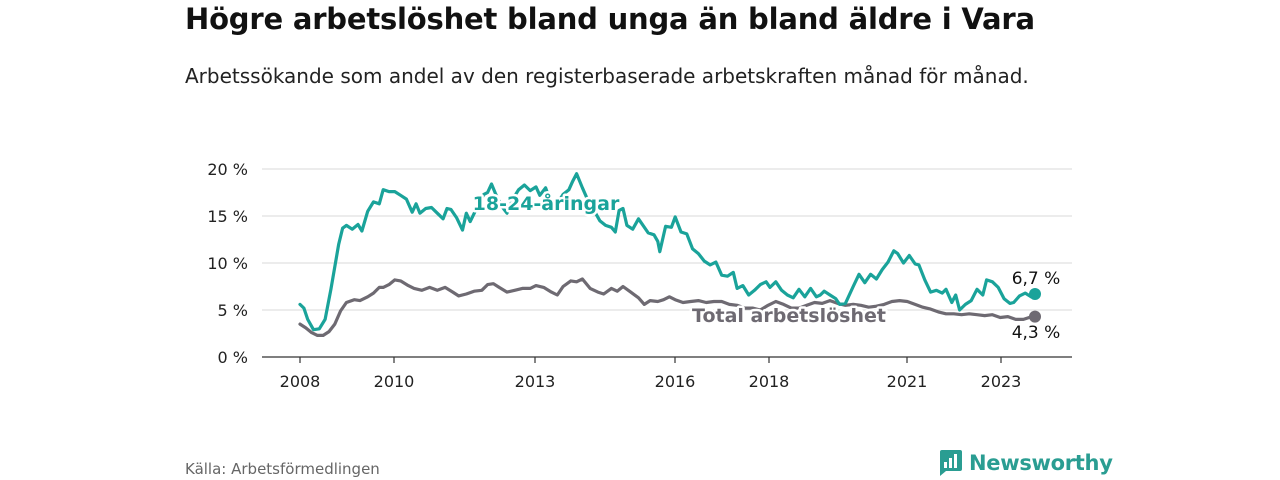 The width and height of the screenshot is (1280, 480). I want to click on source-note: Källa: Arbetsförmedlingen, so click(282, 469).